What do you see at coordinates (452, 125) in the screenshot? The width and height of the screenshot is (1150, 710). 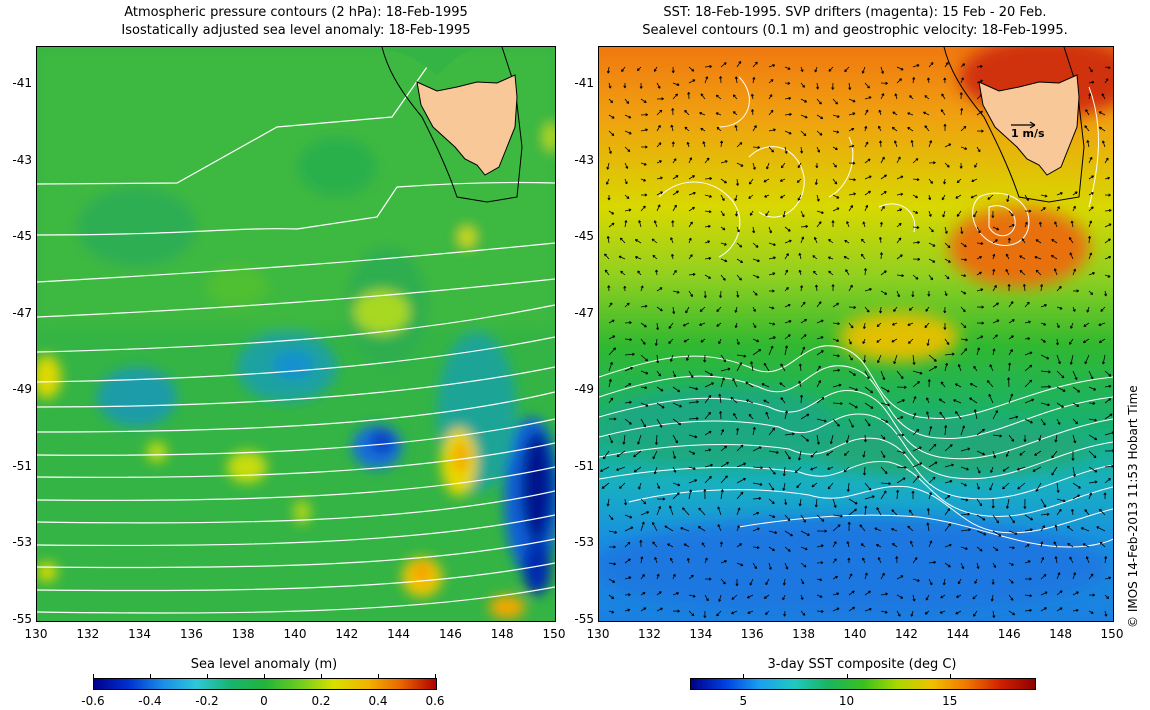 I see `shelf-outline` at bounding box center [452, 125].